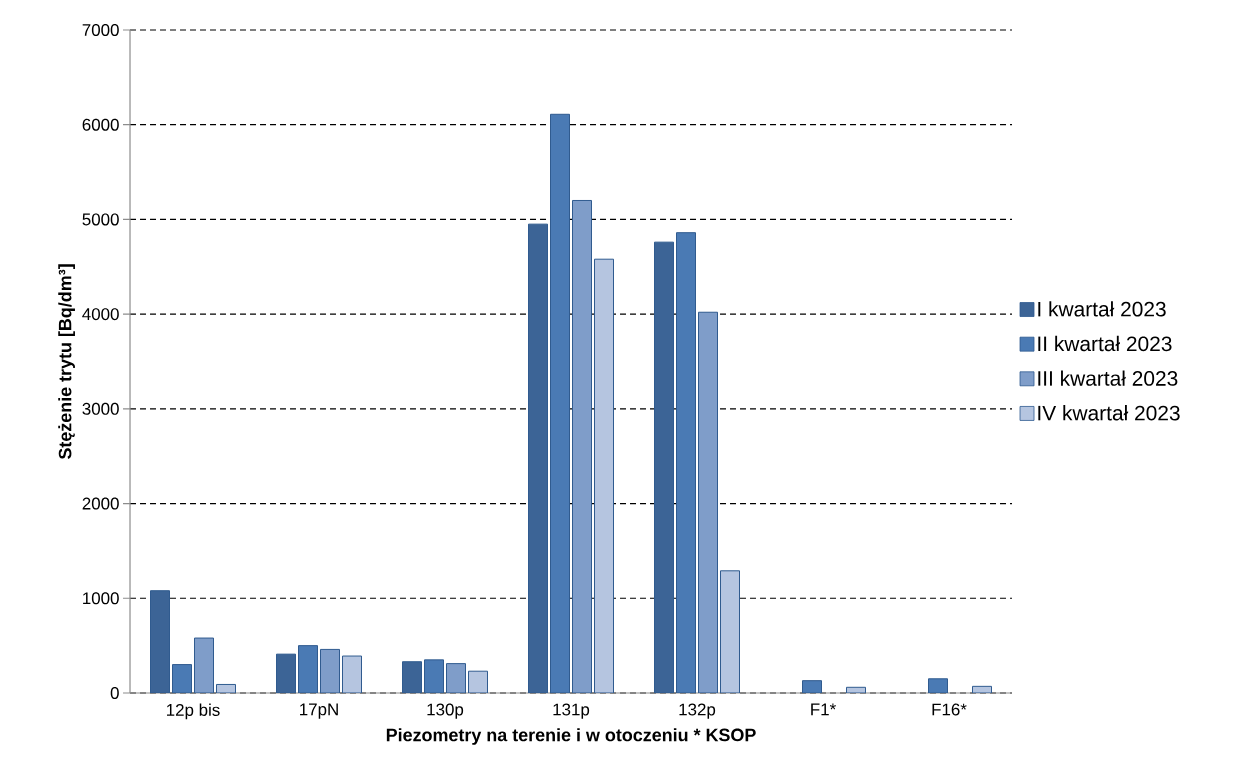 This screenshot has height=783, width=1233. I want to click on y-tick-label: 2000, so click(100, 503).